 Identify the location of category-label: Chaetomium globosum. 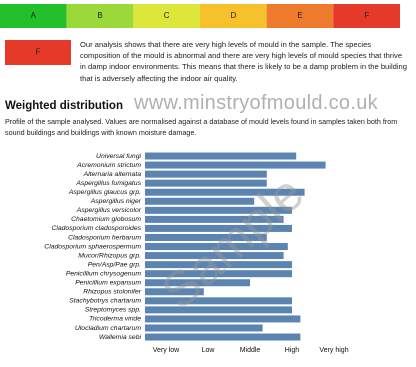
(106, 219).